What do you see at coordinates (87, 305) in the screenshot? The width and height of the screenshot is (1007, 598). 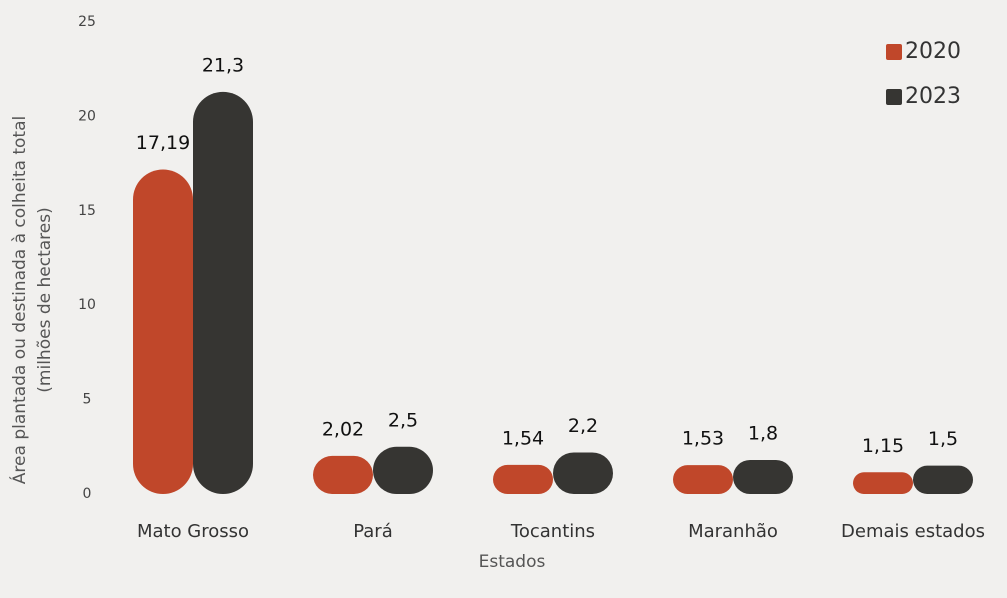 I see `y-tick-label: 10` at bounding box center [87, 305].